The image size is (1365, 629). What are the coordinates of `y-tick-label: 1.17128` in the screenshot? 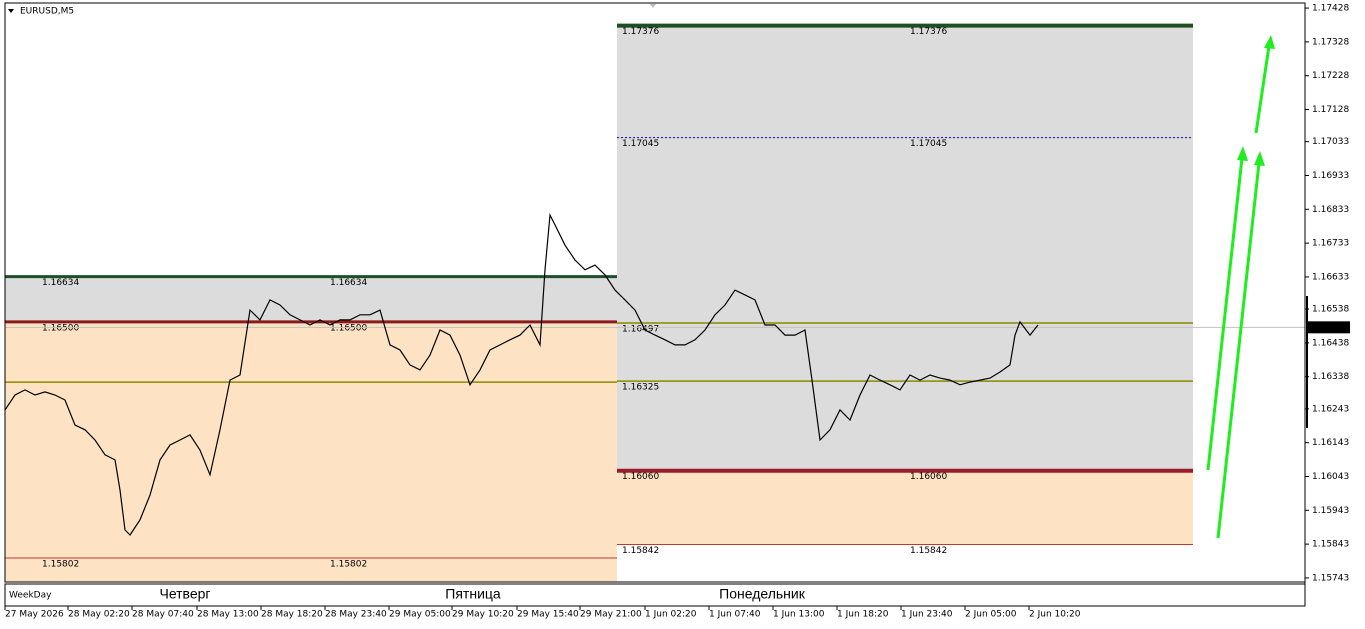 It's located at (1330, 110).